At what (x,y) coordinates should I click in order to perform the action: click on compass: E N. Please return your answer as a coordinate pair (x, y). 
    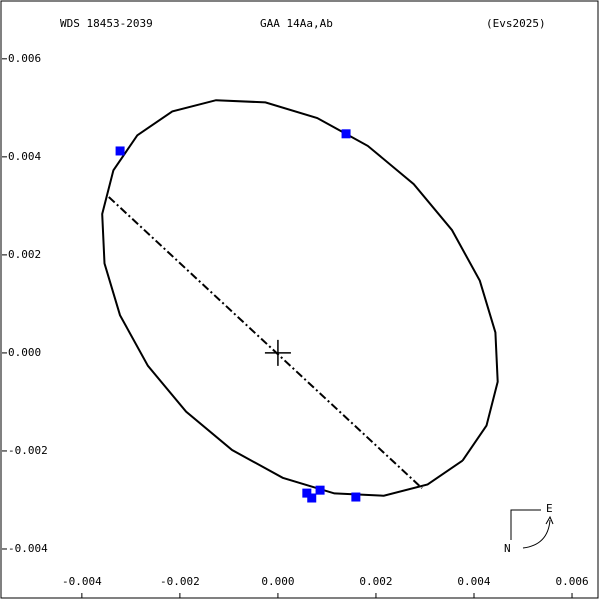
    Looking at the image, I should click on (529, 528).